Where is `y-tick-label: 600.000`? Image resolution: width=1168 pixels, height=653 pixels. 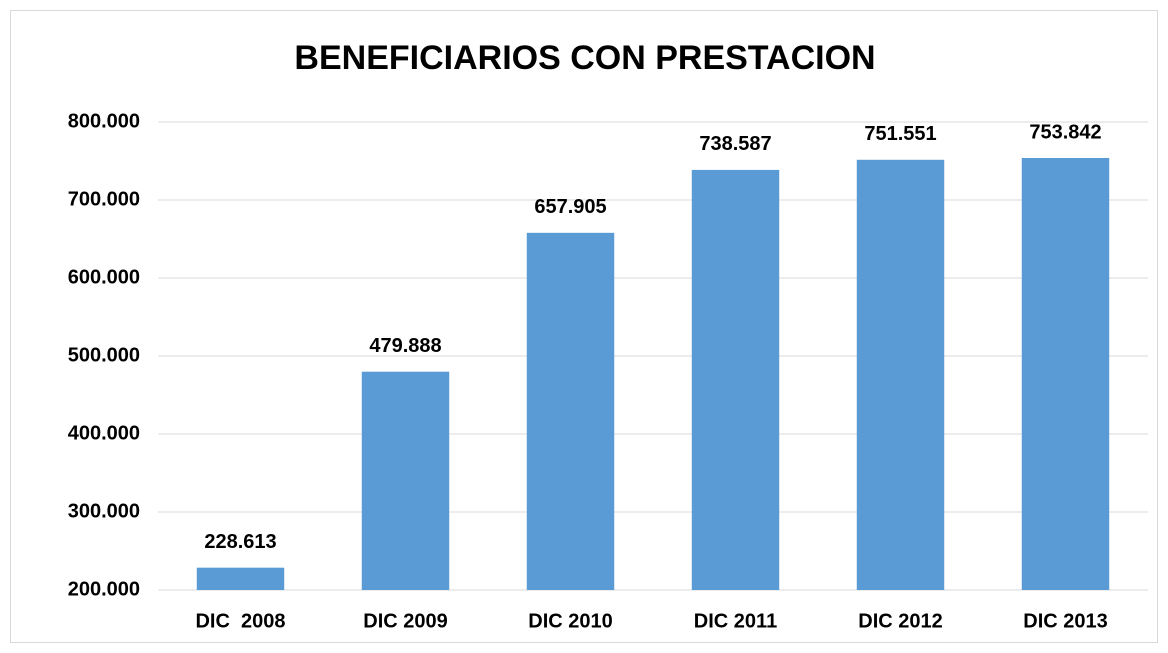 y-tick-label: 600.000 is located at coordinates (104, 277).